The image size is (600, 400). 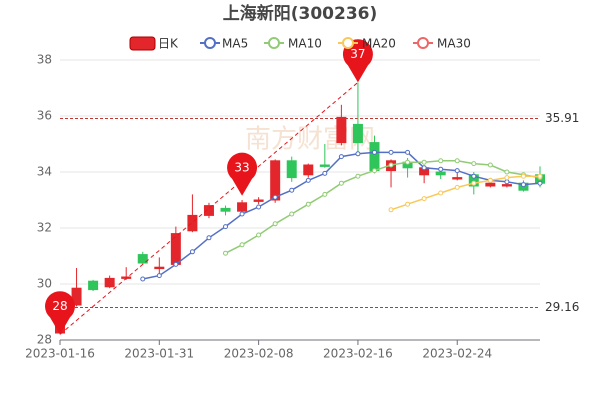 I want to click on y-tick-label: 36, so click(x=44, y=116).